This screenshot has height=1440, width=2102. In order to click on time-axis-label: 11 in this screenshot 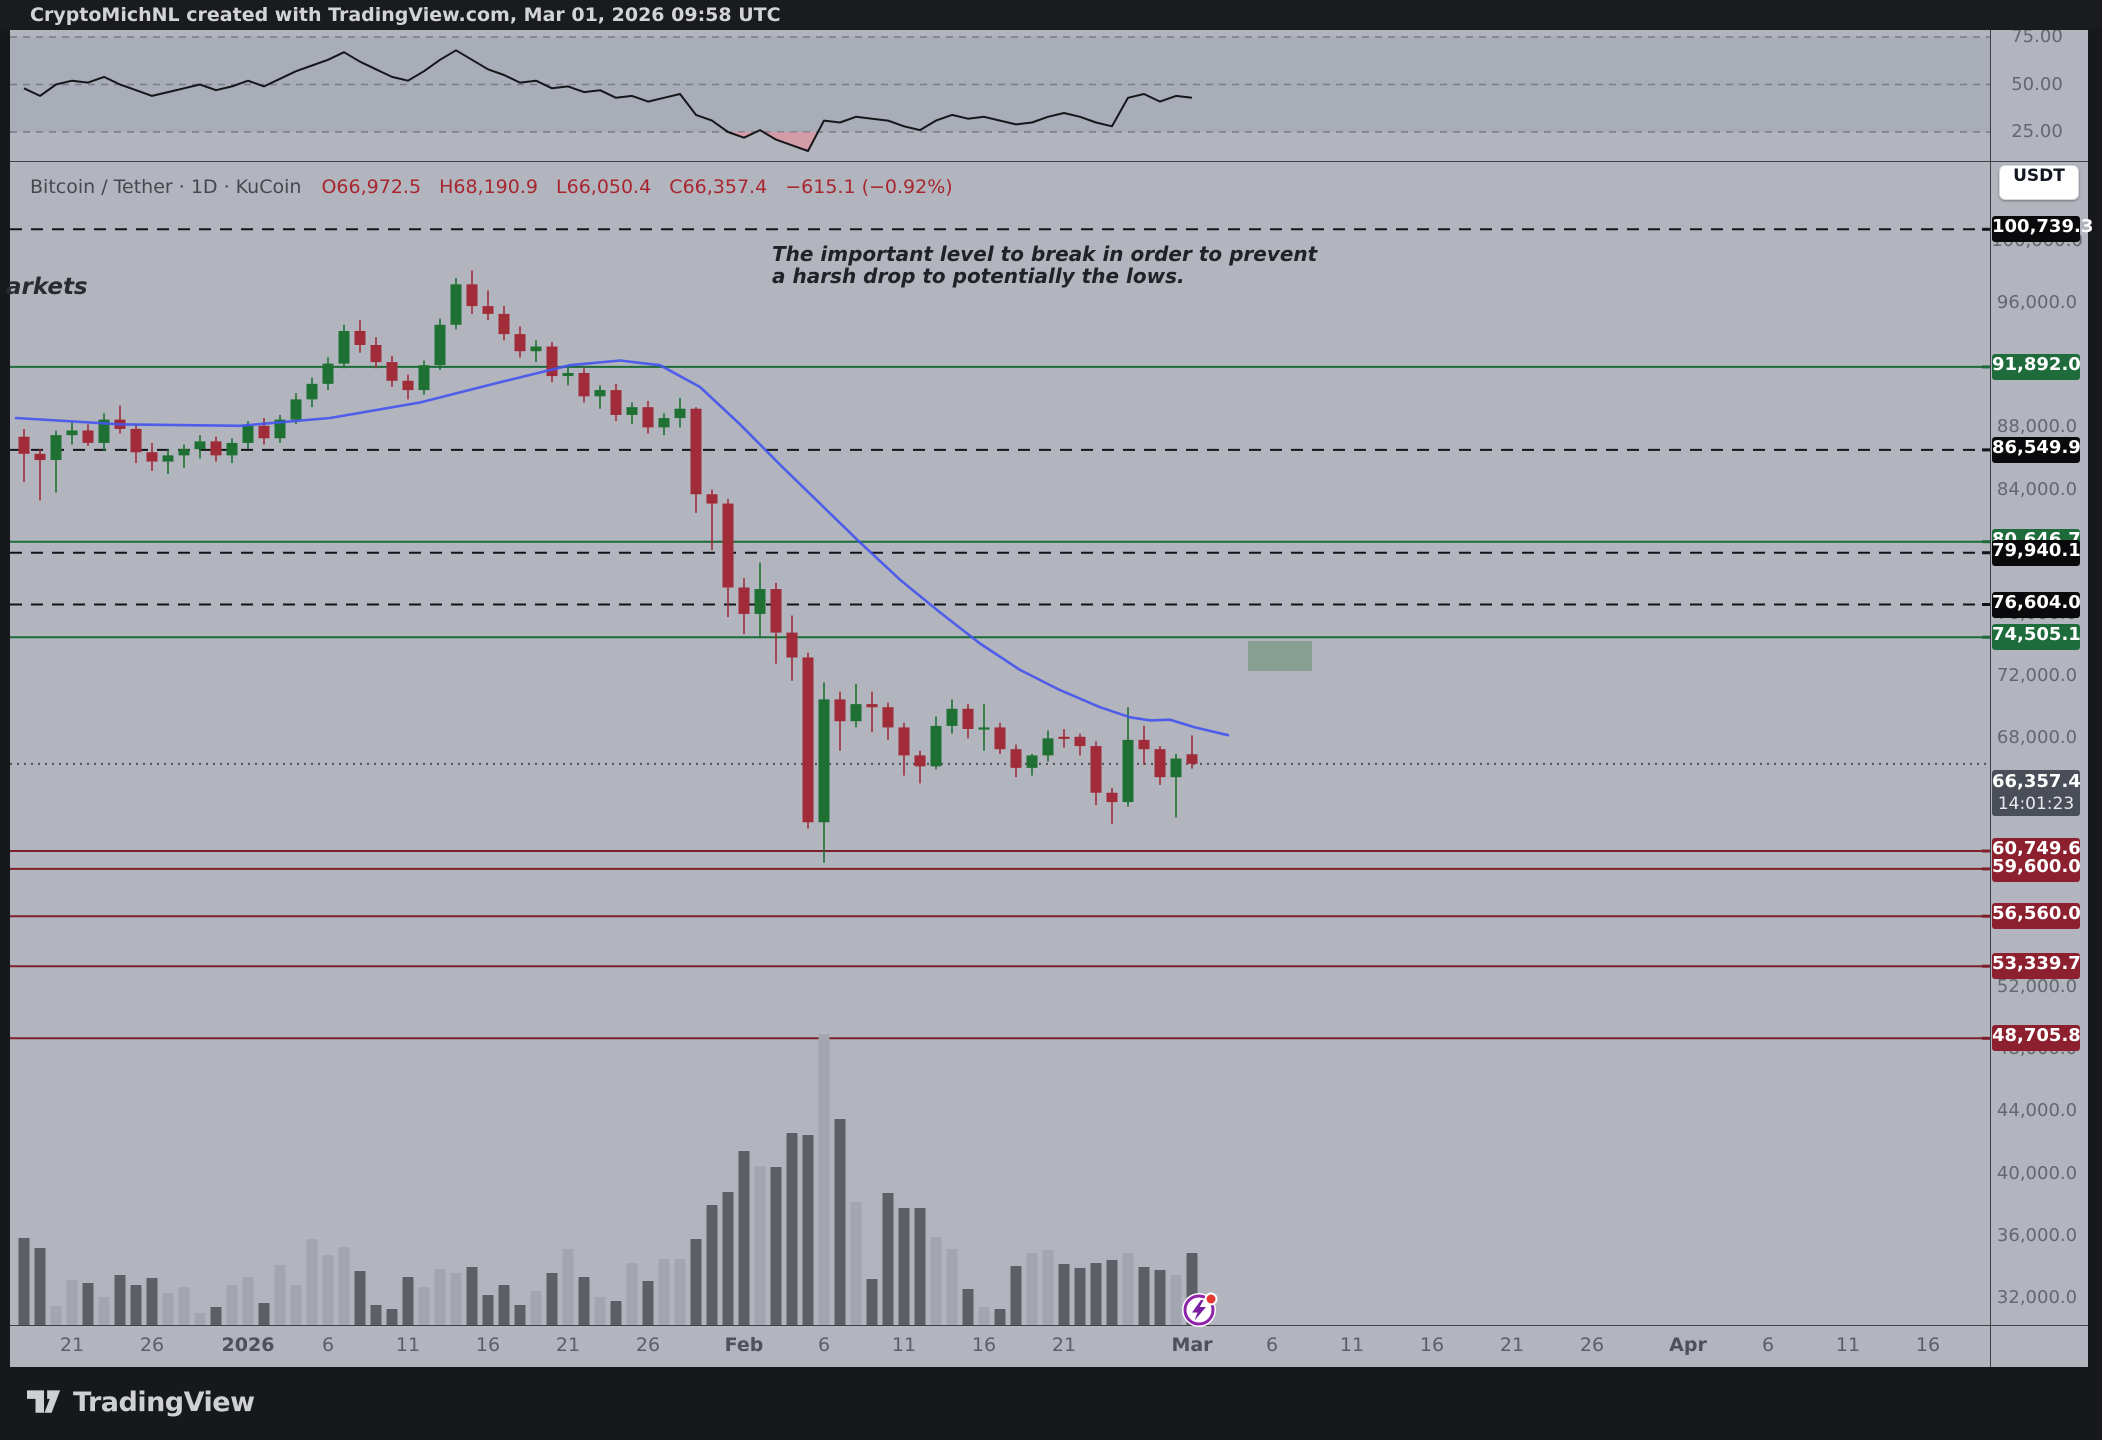, I will do `click(1848, 1345)`.